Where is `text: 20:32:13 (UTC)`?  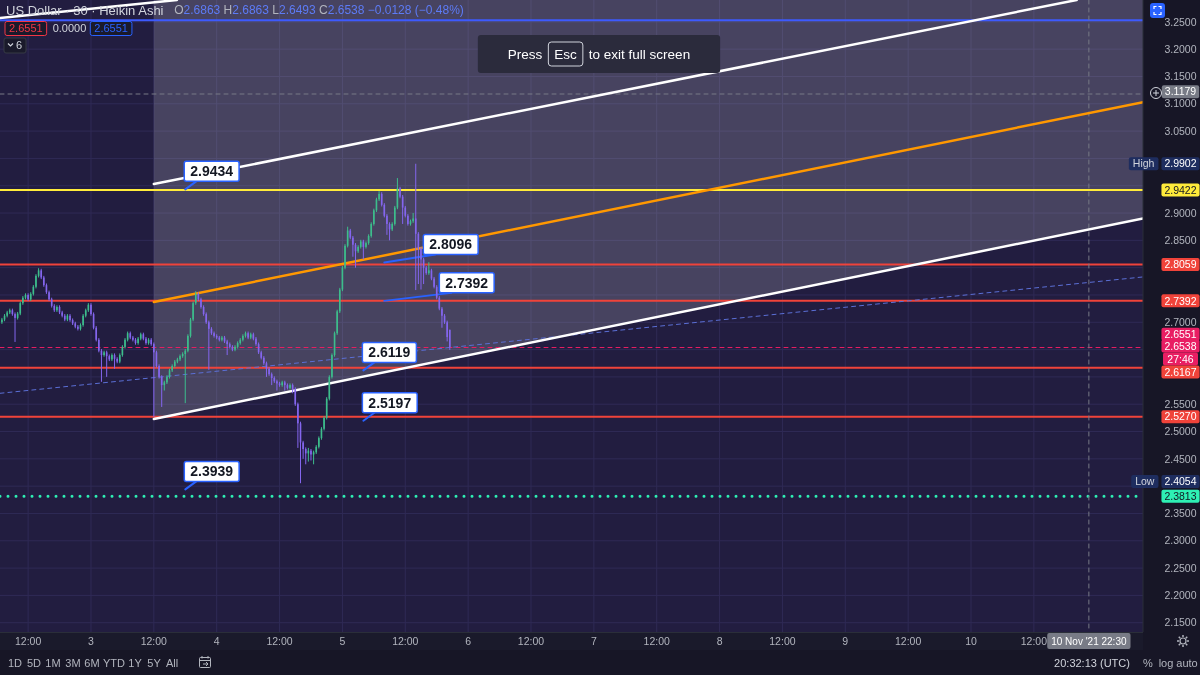 text: 20:32:13 (UTC) is located at coordinates (1092, 662).